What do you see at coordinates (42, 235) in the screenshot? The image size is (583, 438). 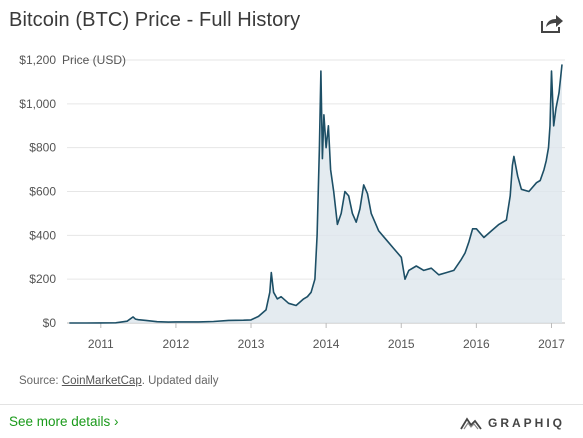 I see `y-tick-label: $400` at bounding box center [42, 235].